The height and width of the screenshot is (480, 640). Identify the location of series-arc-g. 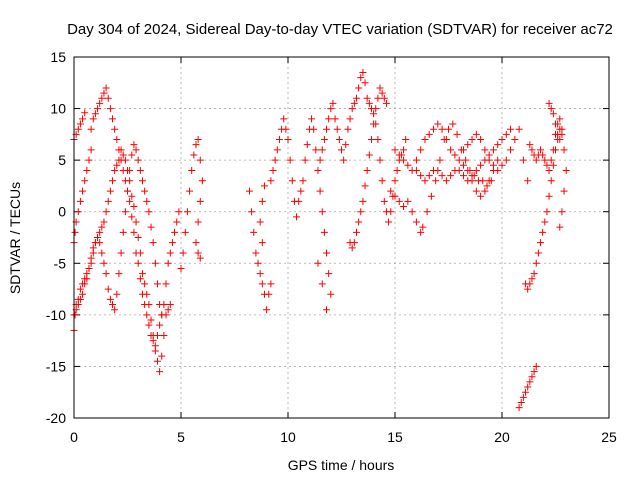
(260, 248).